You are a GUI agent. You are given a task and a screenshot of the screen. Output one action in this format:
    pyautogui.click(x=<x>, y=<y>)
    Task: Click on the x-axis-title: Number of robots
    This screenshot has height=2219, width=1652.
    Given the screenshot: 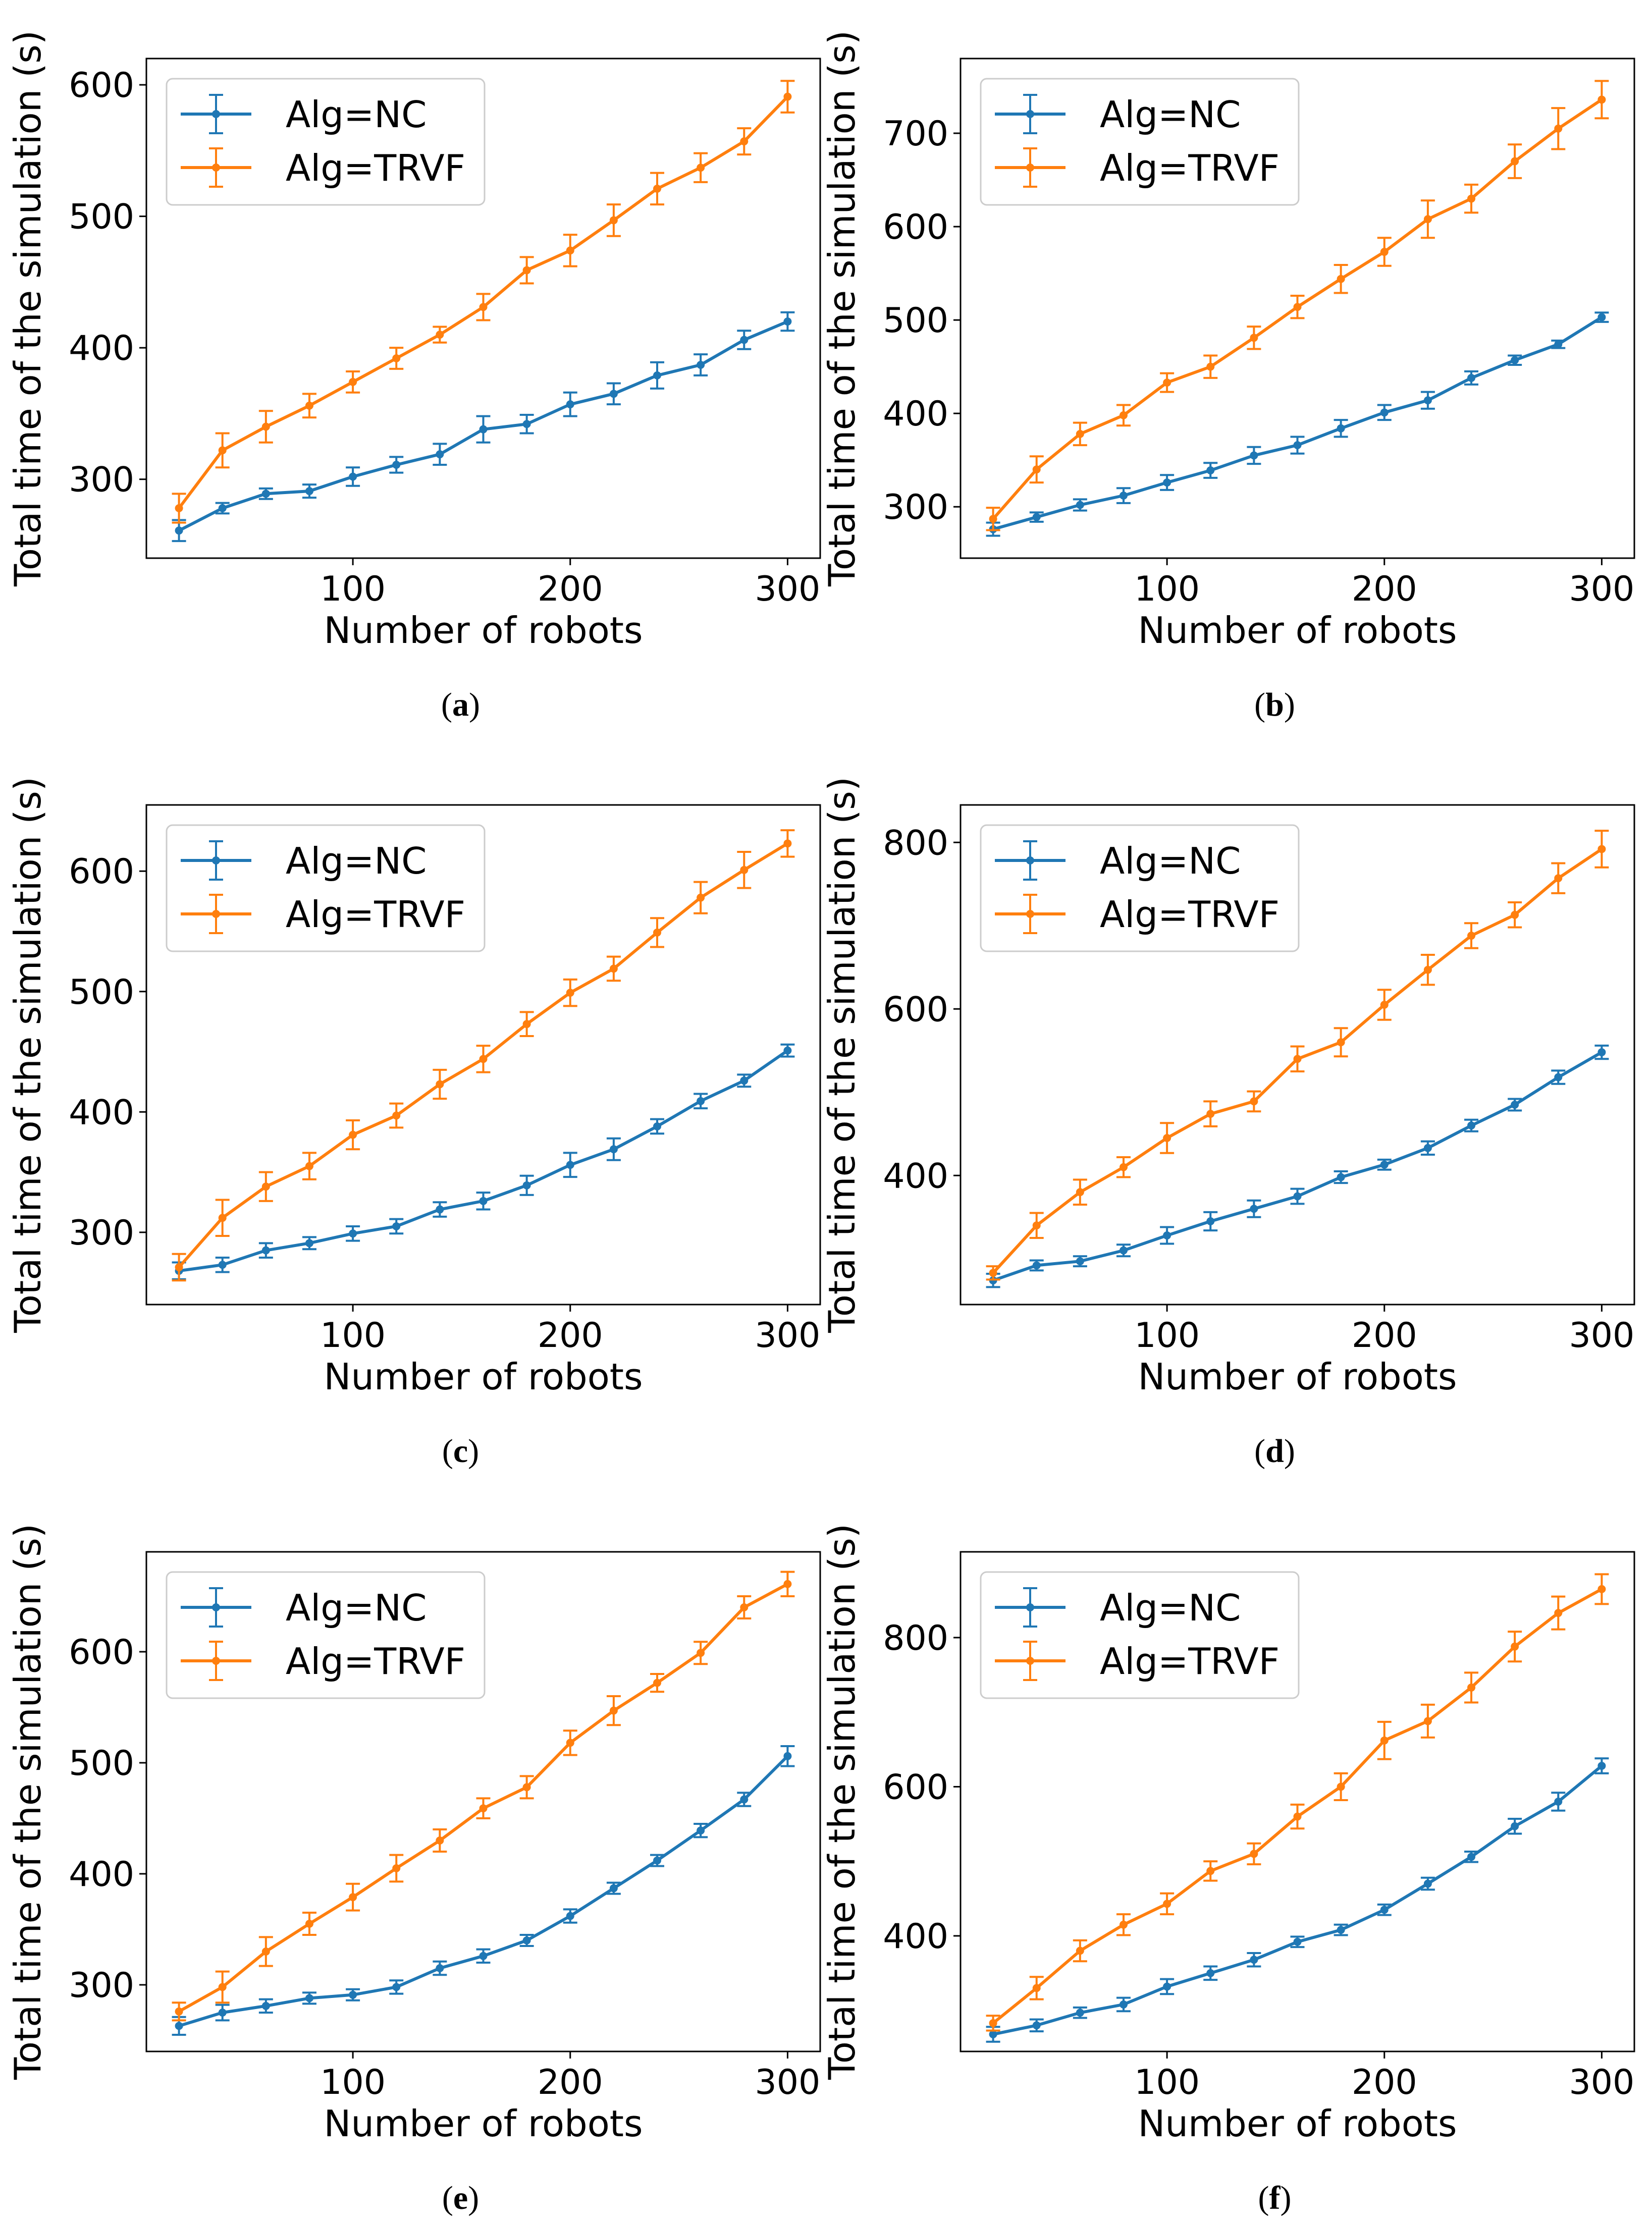 What is the action you would take?
    pyautogui.click(x=1298, y=2123)
    